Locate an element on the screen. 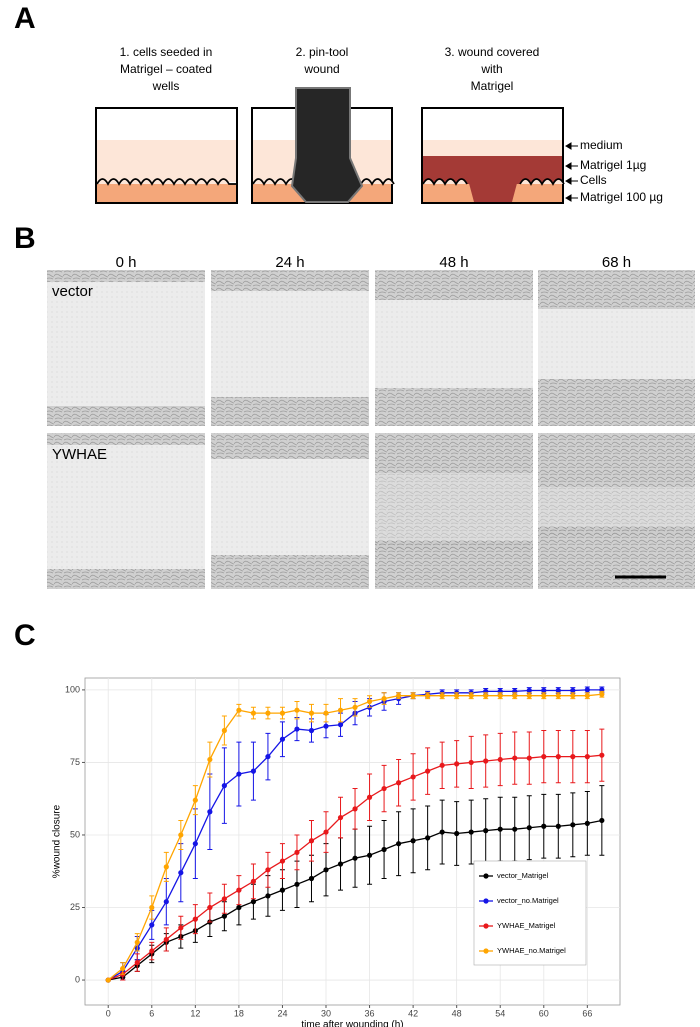  row-label: vector is located at coordinates (72, 291).